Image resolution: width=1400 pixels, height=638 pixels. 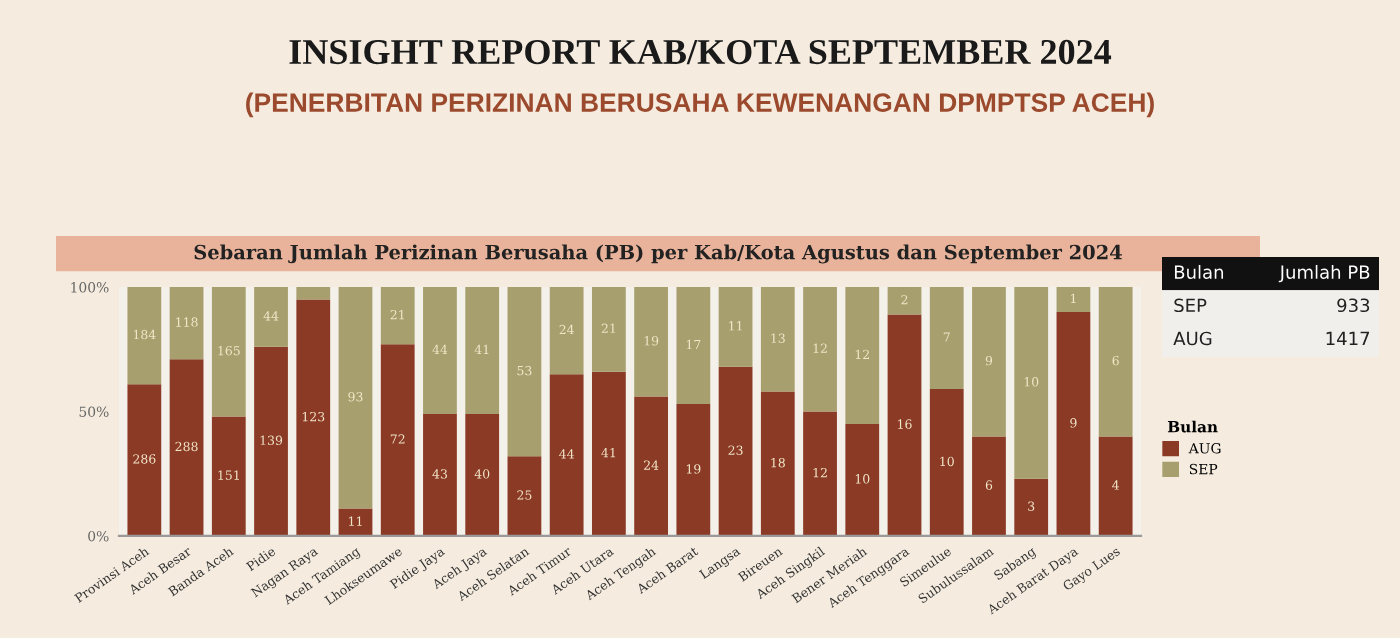 I want to click on text: Bulan, so click(x=1199, y=271).